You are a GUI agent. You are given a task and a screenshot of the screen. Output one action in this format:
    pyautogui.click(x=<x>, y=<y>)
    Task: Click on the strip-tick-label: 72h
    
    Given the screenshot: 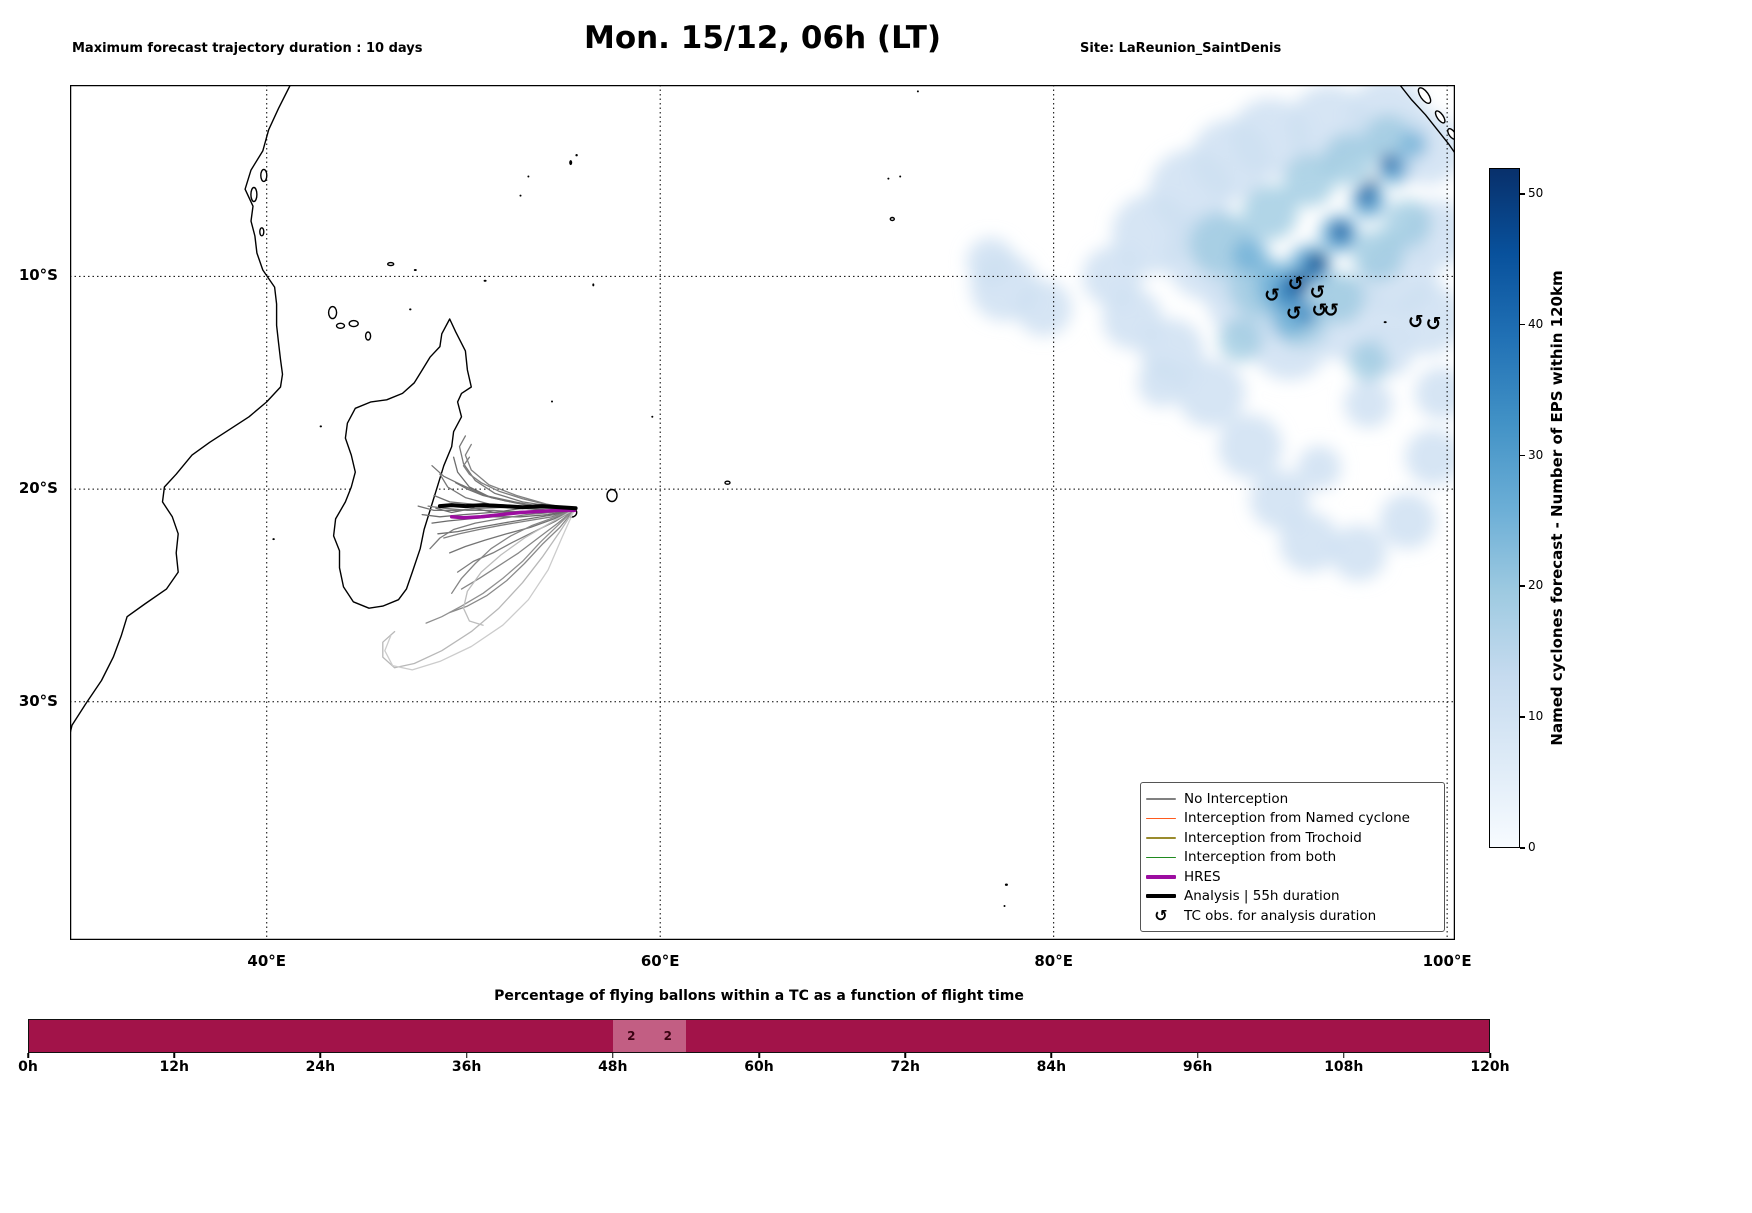 What is the action you would take?
    pyautogui.click(x=905, y=1067)
    